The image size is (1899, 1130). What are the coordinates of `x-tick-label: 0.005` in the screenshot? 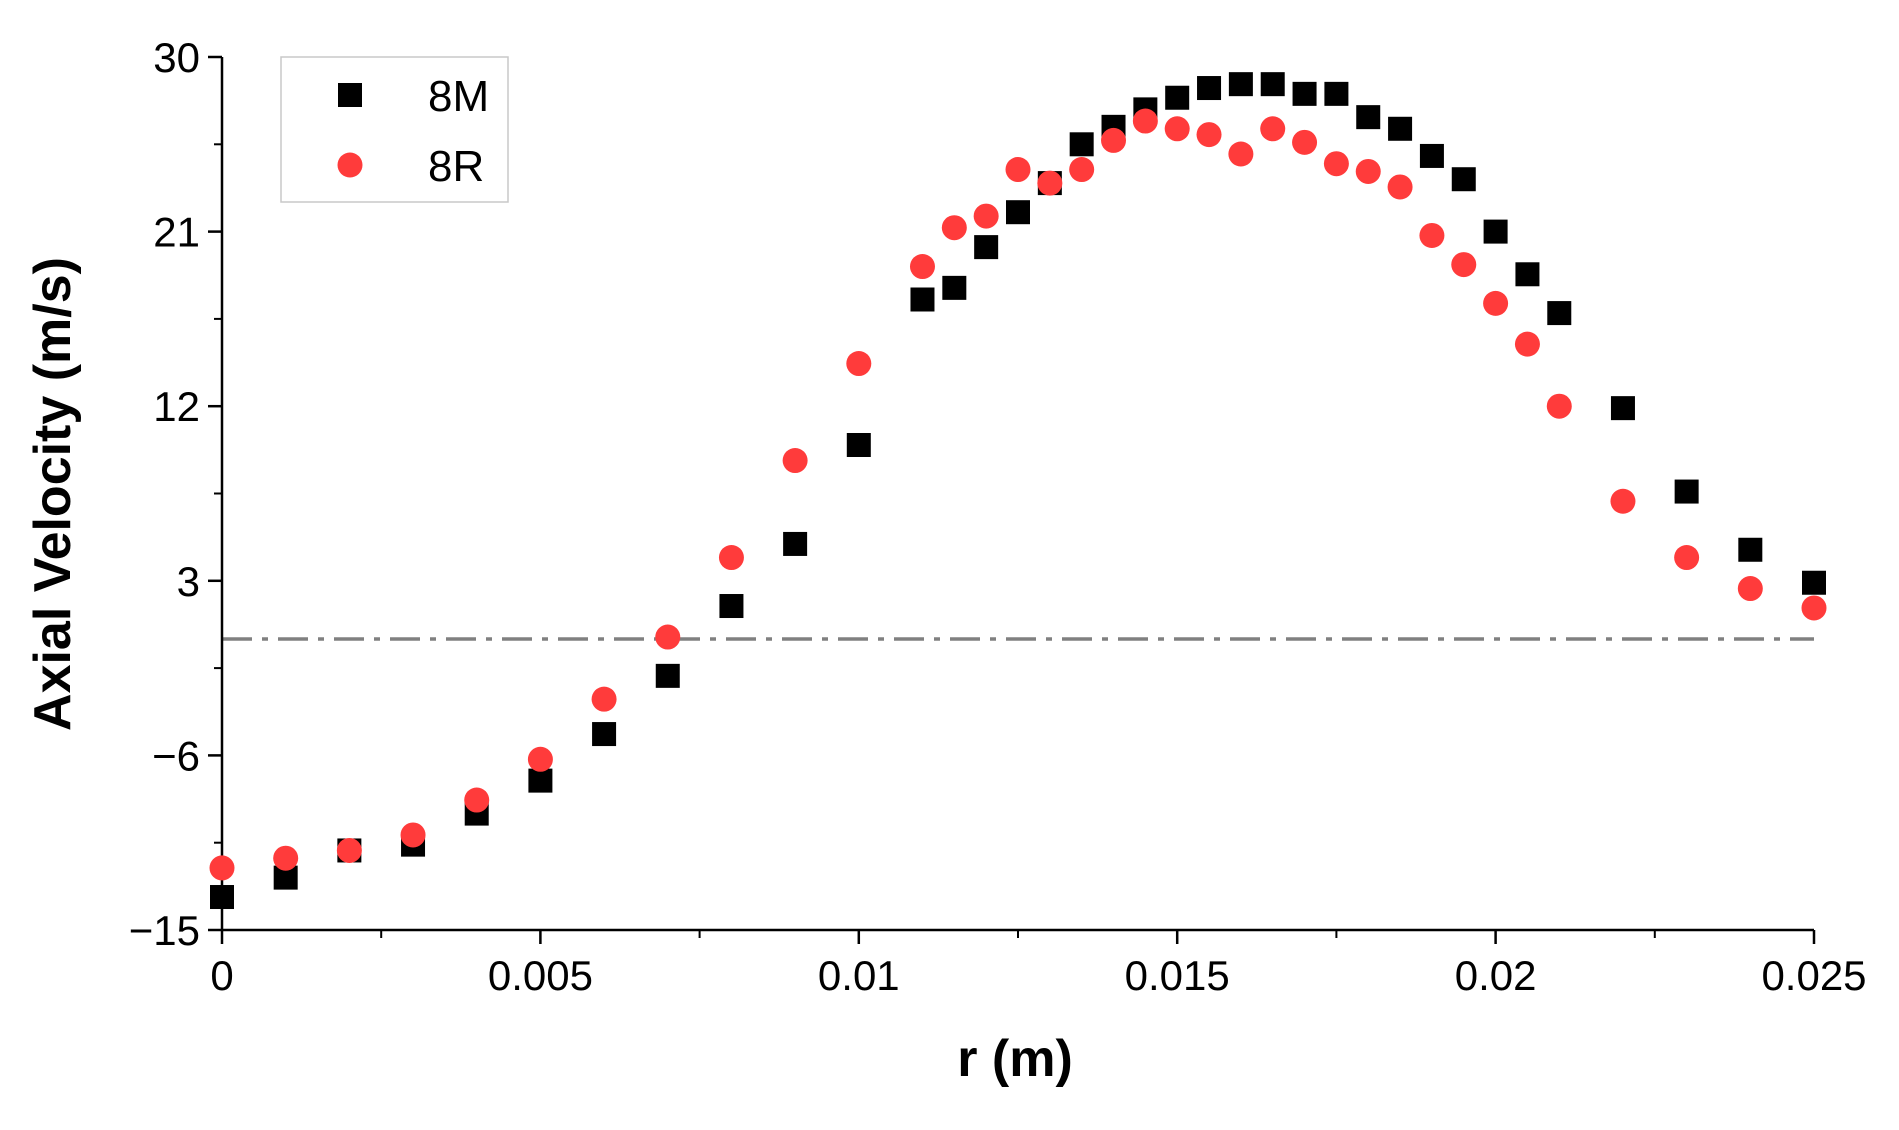 It's located at (540, 975).